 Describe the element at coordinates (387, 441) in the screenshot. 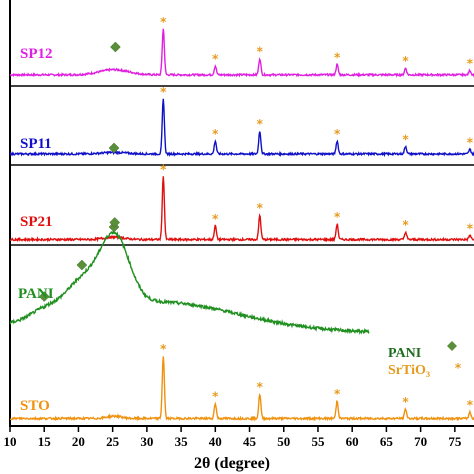

I see `x-tick-label: 65` at that location.